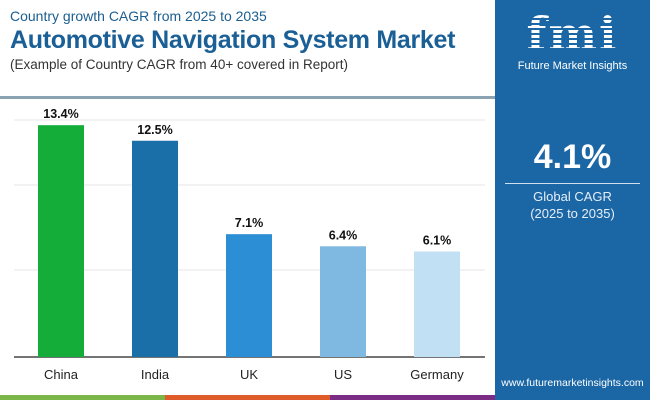 Image resolution: width=650 pixels, height=400 pixels. I want to click on fmi-logo: fmi Future Market Insights, so click(572, 41).